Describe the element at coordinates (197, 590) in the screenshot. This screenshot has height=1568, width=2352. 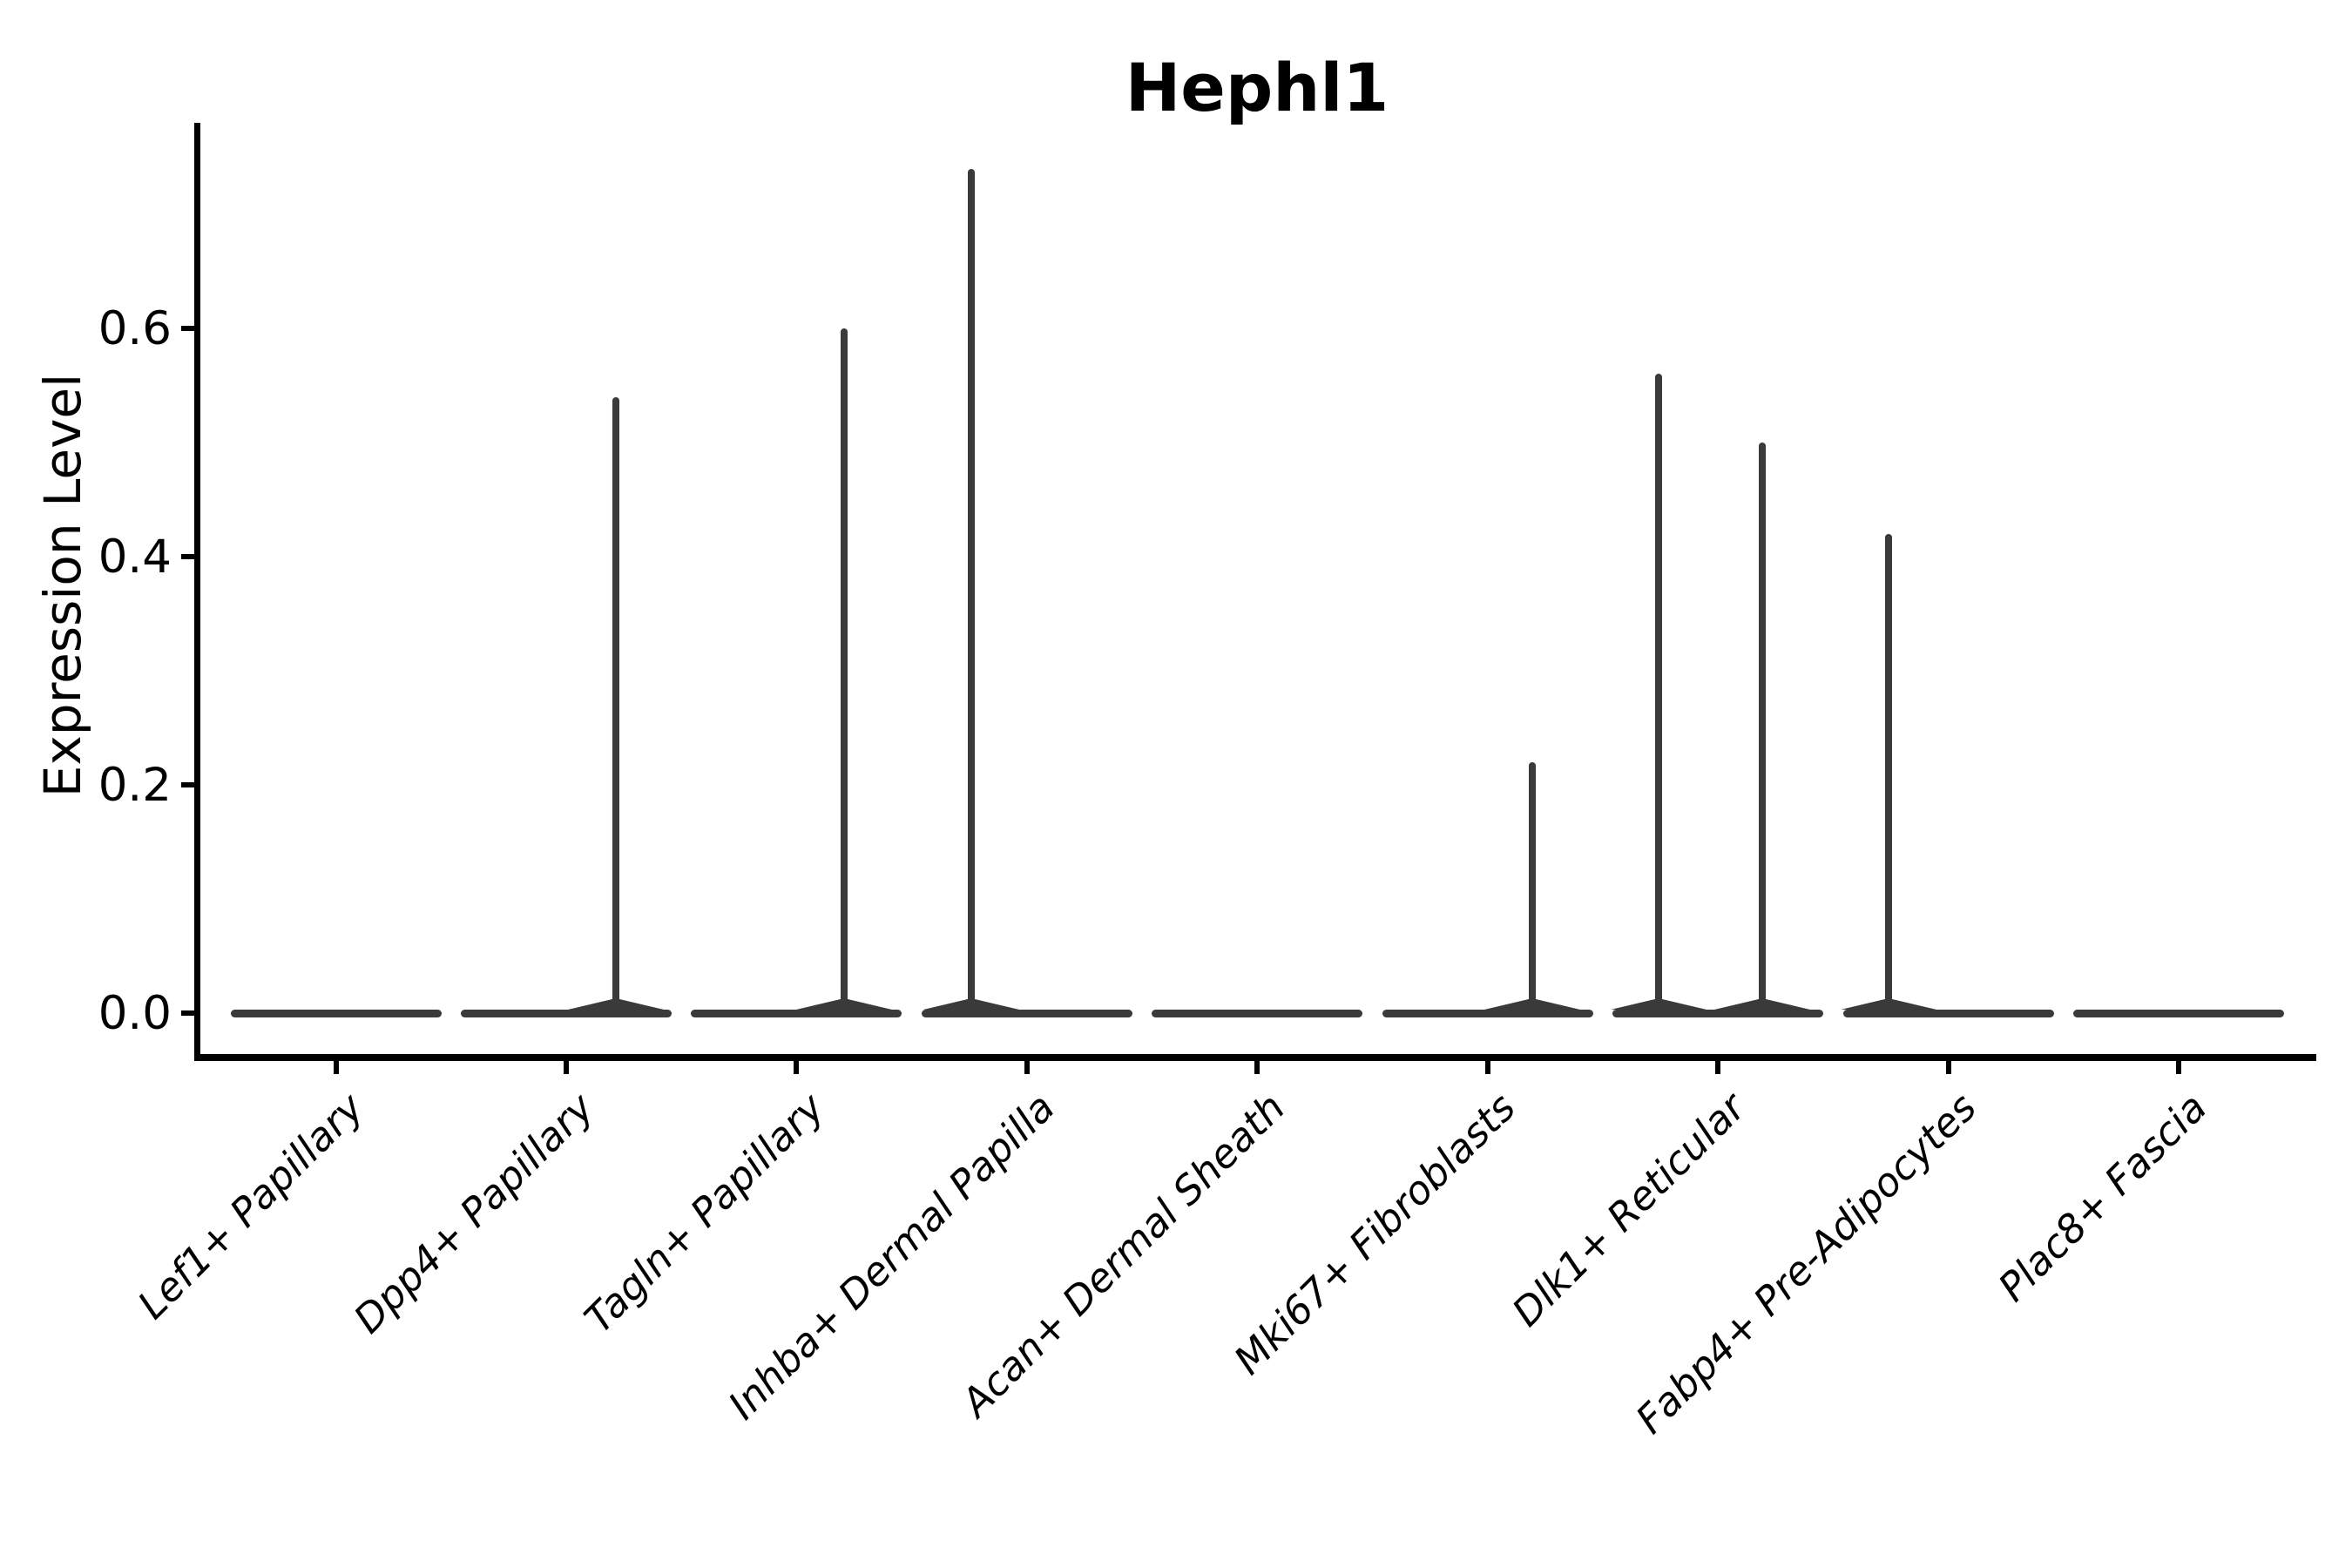
I see `y-axis-line` at that location.